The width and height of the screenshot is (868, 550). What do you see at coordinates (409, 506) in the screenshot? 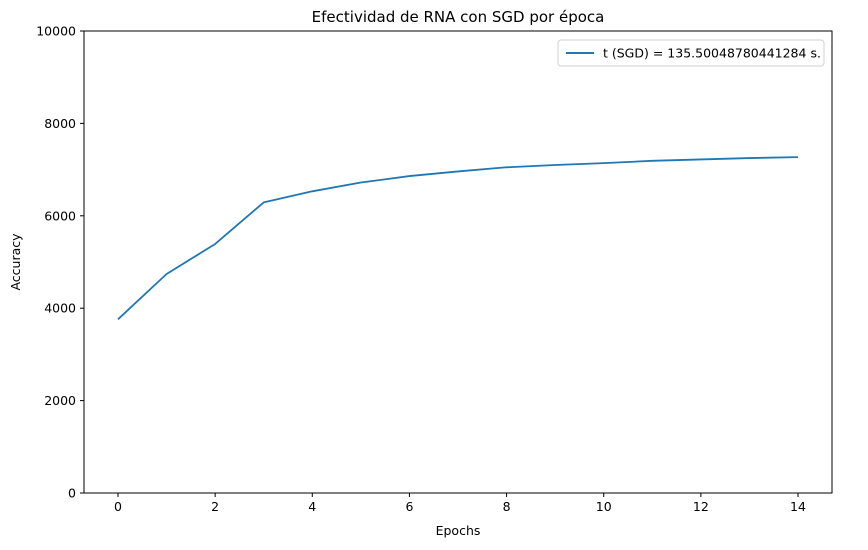
I see `x-tick-label: 6` at bounding box center [409, 506].